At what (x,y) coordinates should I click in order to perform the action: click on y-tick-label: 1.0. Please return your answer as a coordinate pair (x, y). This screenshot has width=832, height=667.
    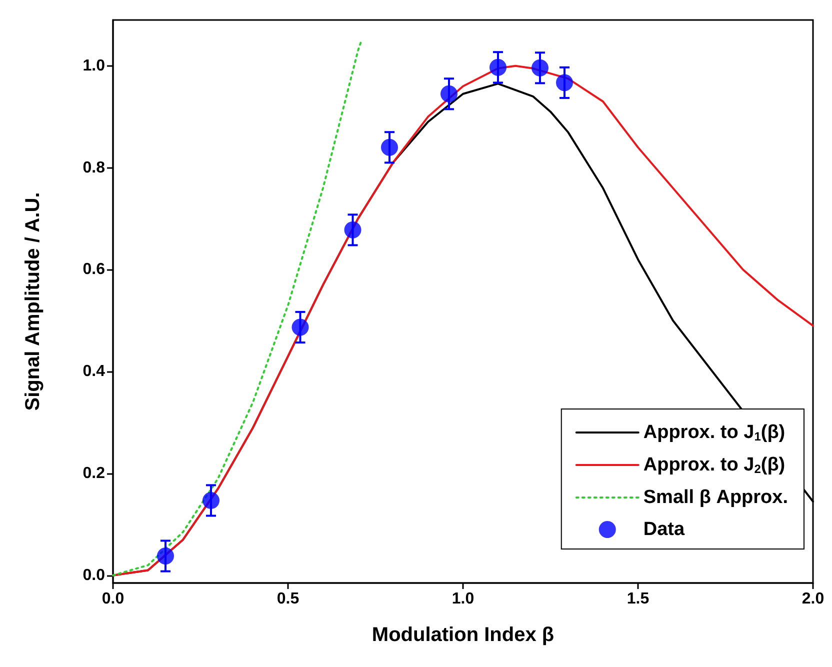
    Looking at the image, I should click on (94, 65).